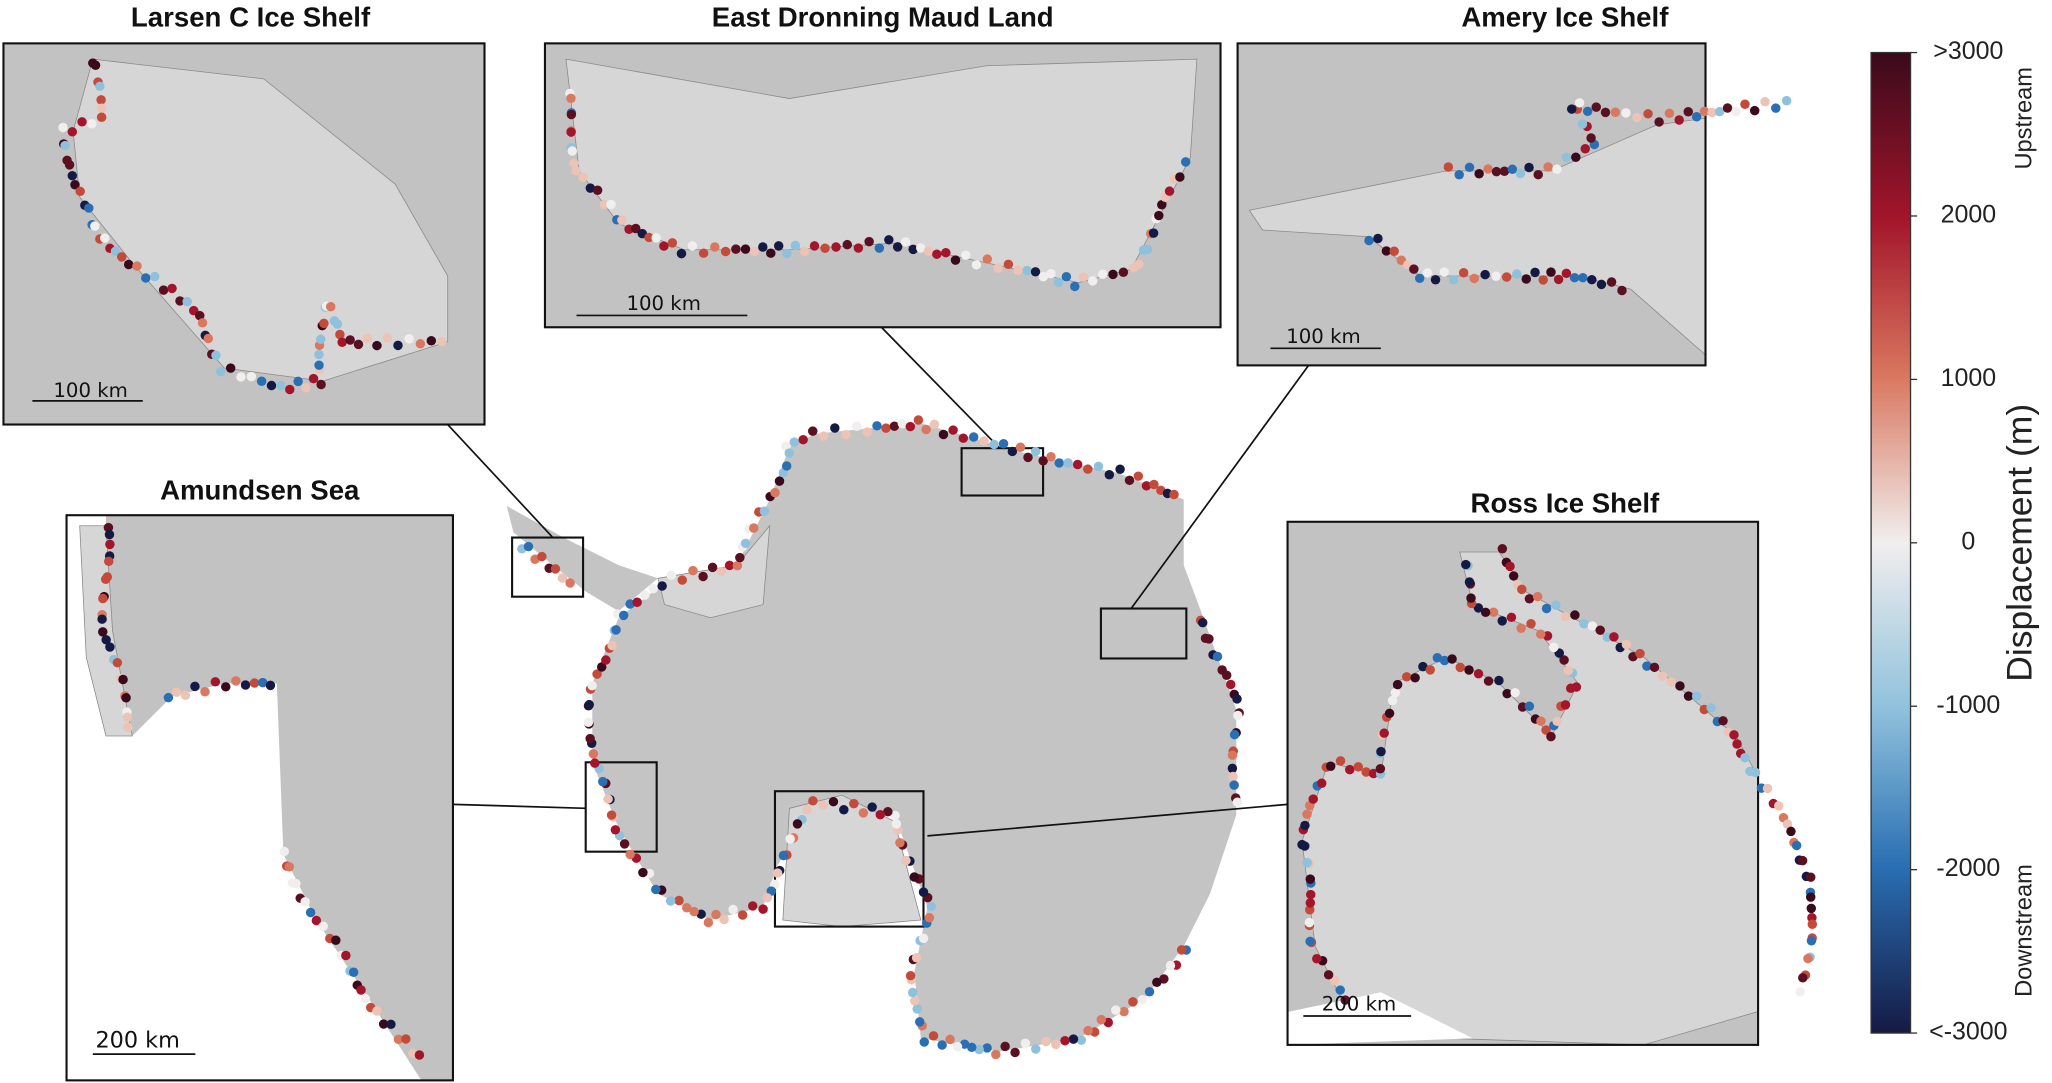  I want to click on ocean, so click(244, 798).